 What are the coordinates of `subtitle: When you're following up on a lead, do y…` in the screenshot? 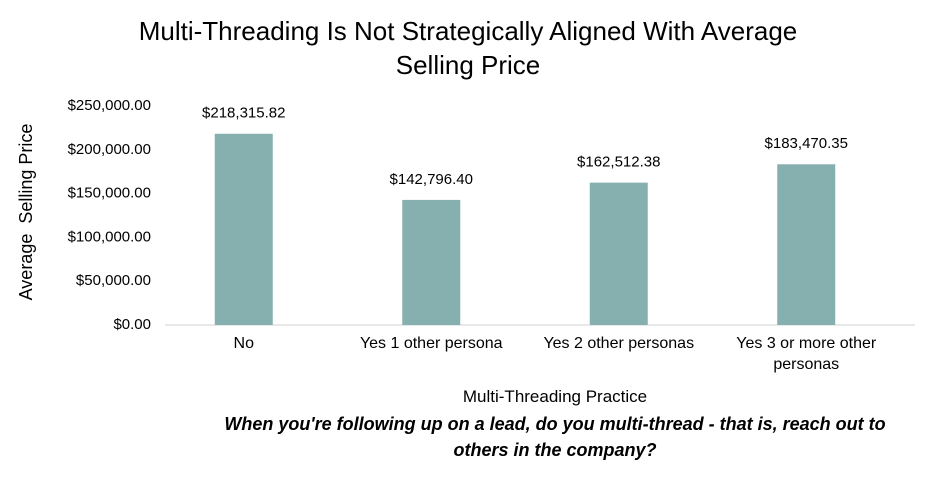 It's located at (555, 437).